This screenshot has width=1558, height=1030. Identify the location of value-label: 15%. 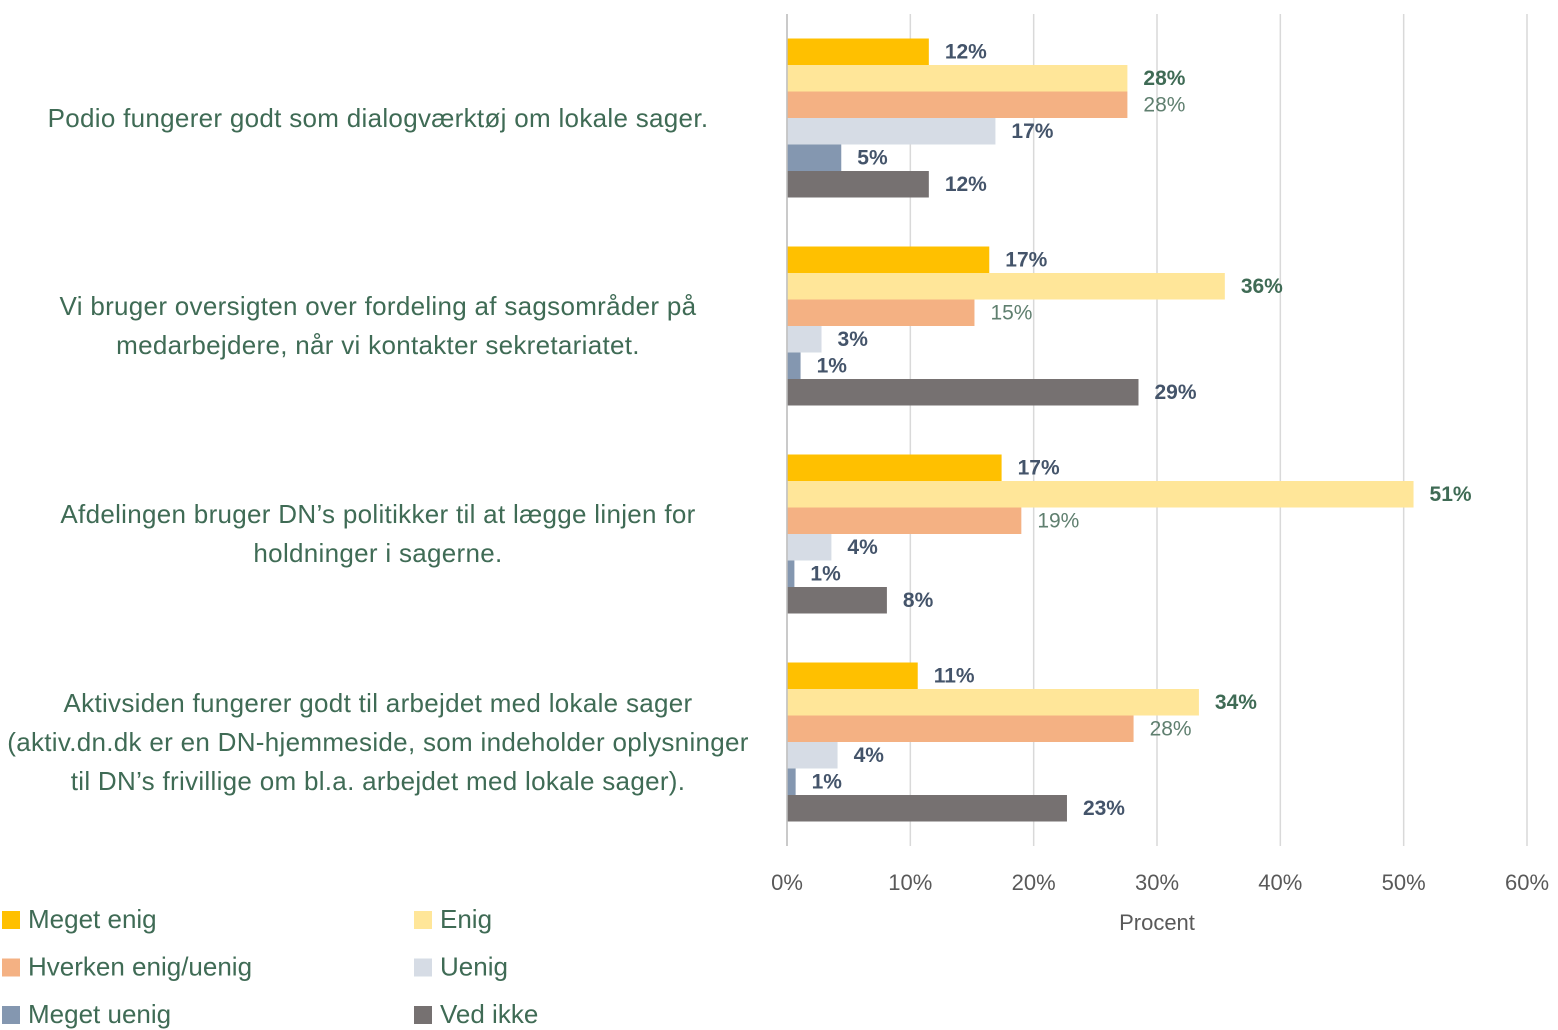
(1011, 312).